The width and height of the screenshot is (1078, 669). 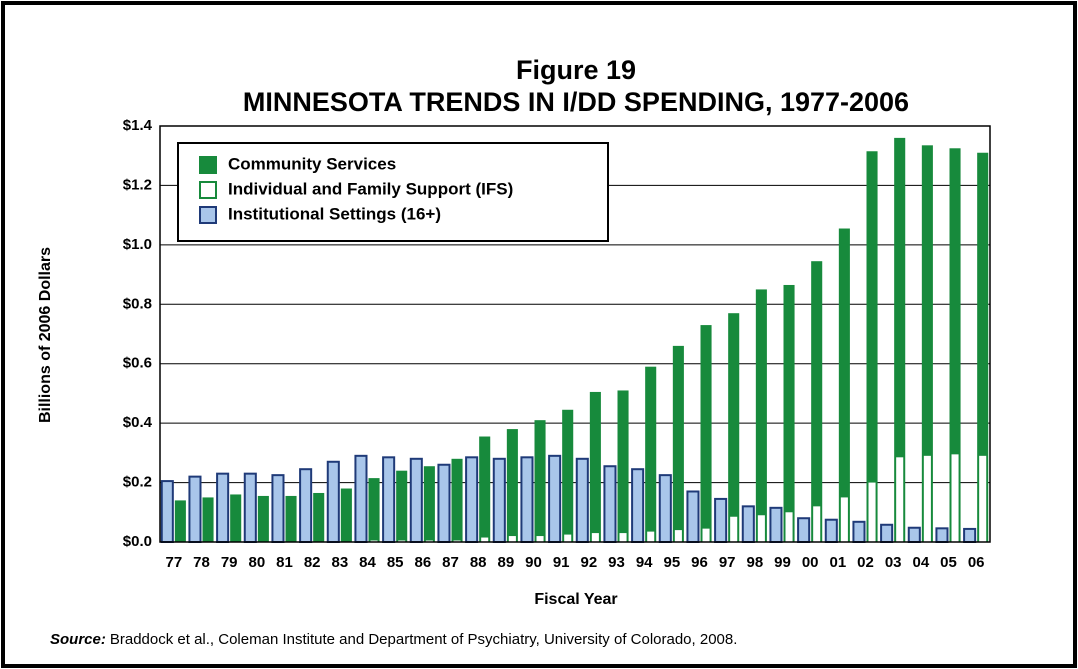 I want to click on y-tick-label: $1.4, so click(x=138, y=125).